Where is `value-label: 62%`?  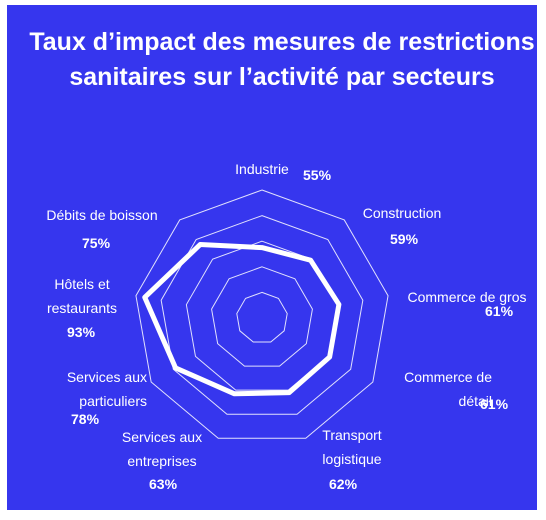
value-label: 62% is located at coordinates (343, 484).